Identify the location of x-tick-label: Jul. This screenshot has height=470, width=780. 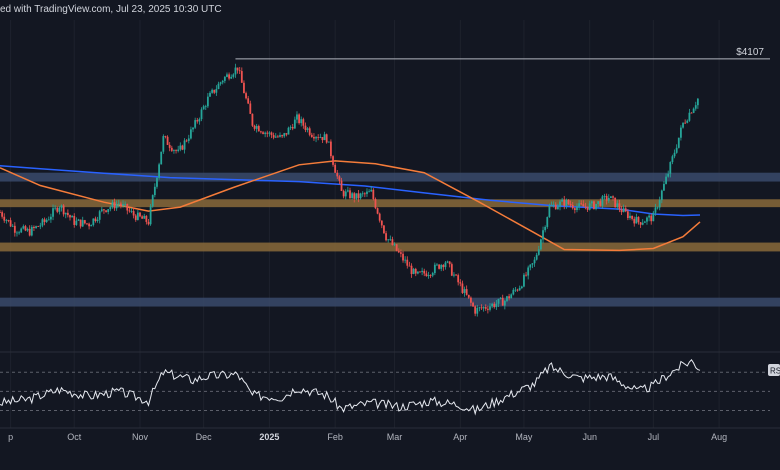
(654, 437).